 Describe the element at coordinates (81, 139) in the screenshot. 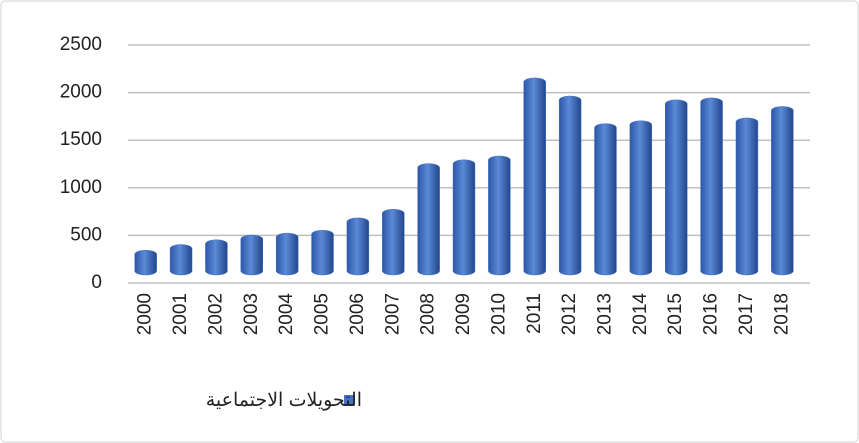

I see `y-tick-label: 1500` at that location.